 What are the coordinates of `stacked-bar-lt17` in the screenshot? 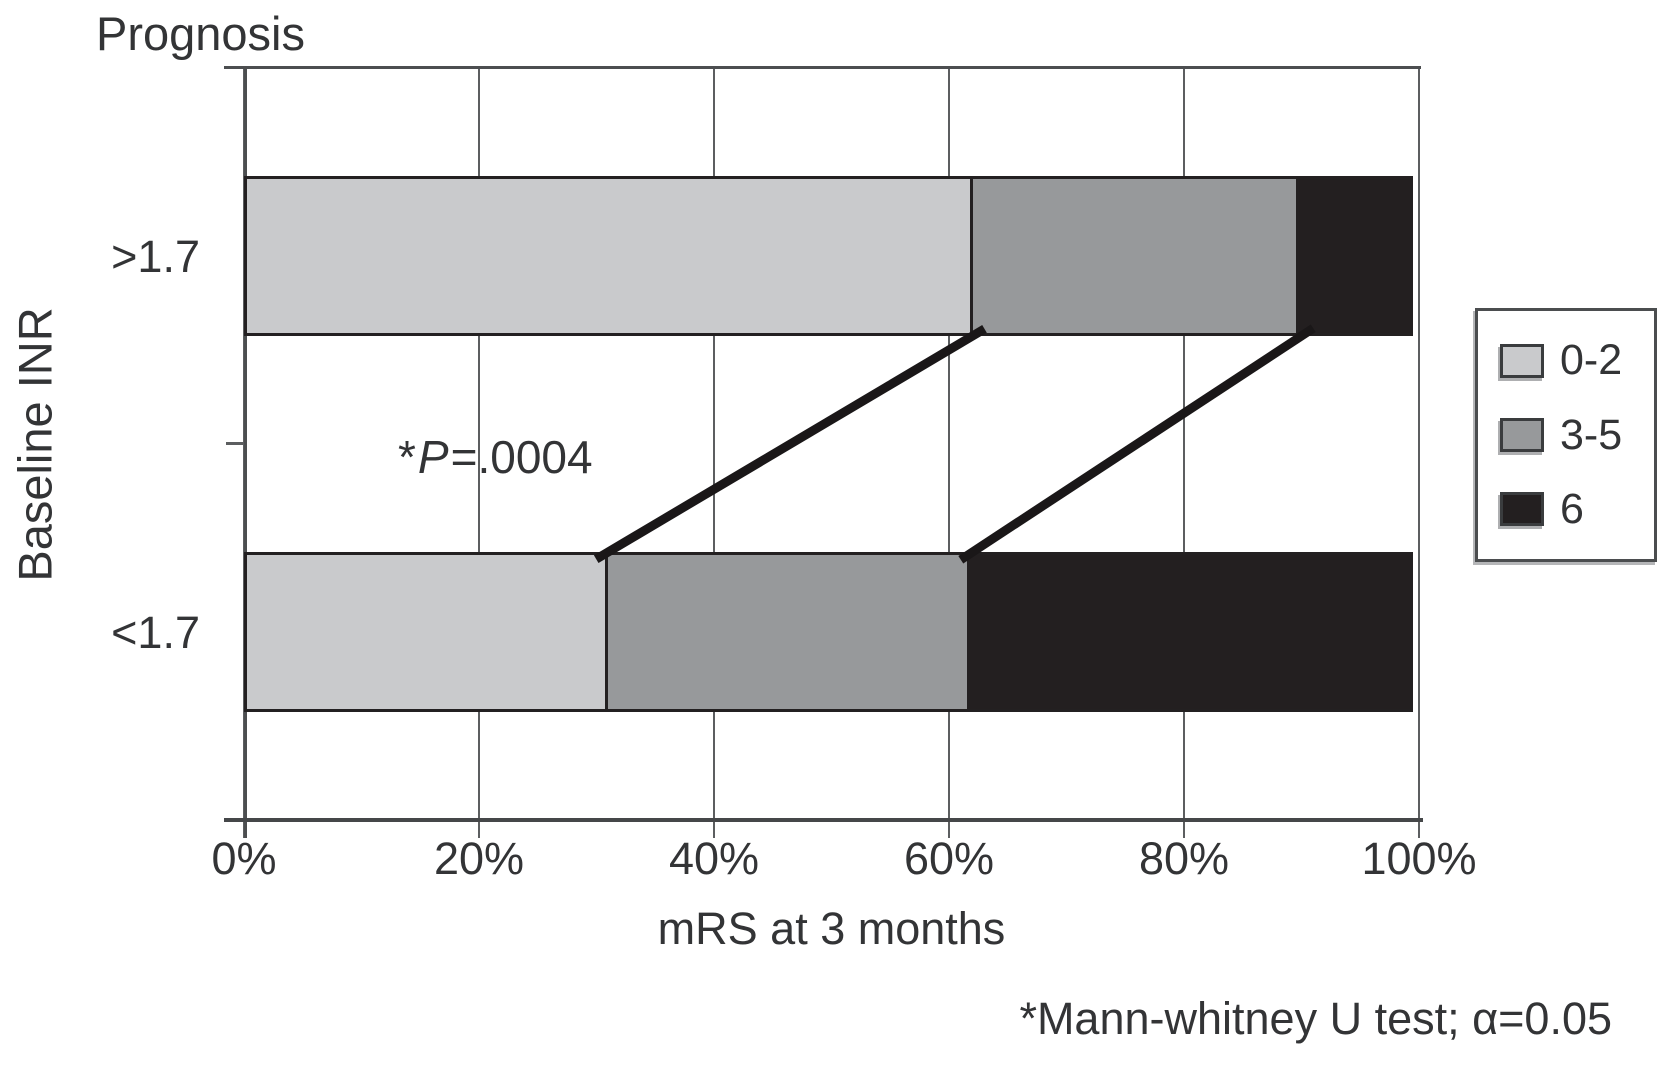 It's located at (831, 632).